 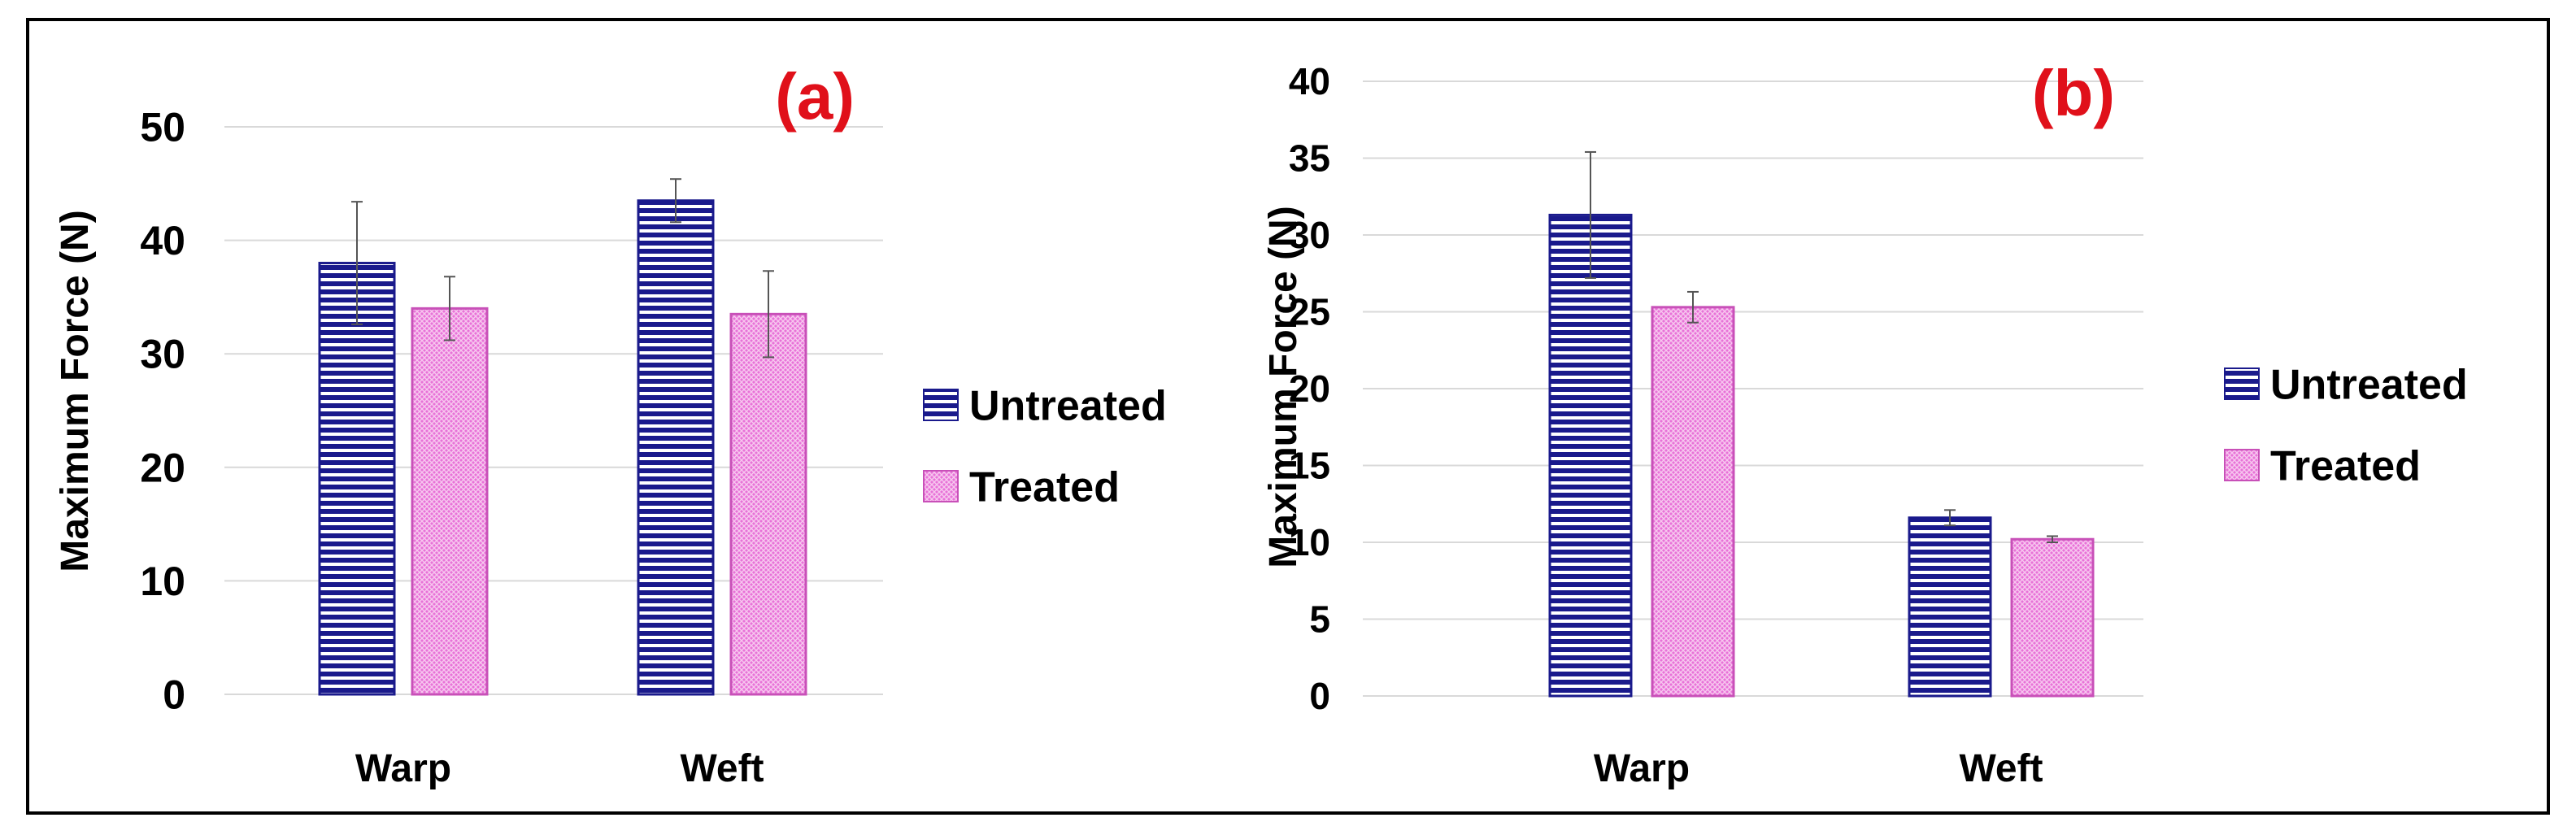 I want to click on bar-b-treated-weft, so click(x=2053, y=617).